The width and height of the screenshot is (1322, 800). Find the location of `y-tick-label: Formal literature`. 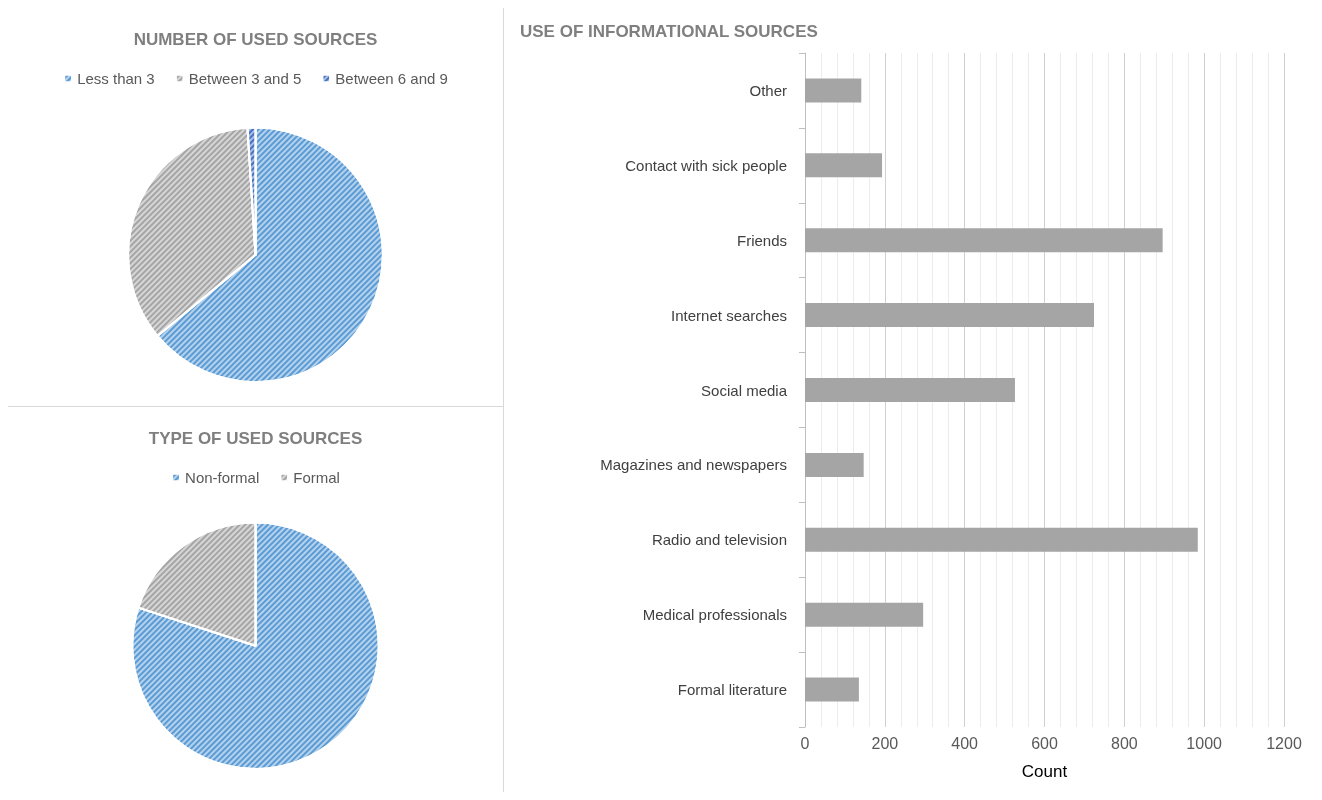

y-tick-label: Formal literature is located at coordinates (732, 690).